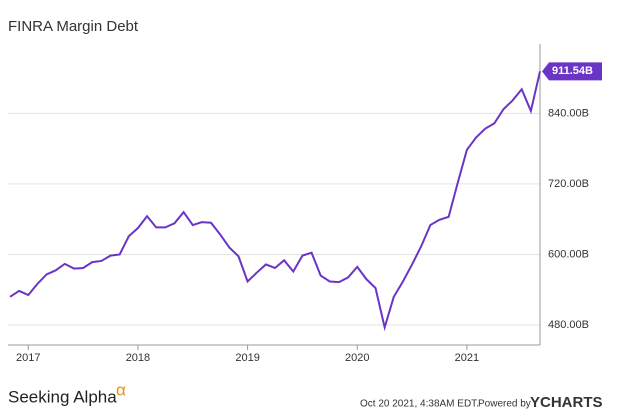 This screenshot has width=635, height=417. I want to click on value-label-box, so click(572, 71).